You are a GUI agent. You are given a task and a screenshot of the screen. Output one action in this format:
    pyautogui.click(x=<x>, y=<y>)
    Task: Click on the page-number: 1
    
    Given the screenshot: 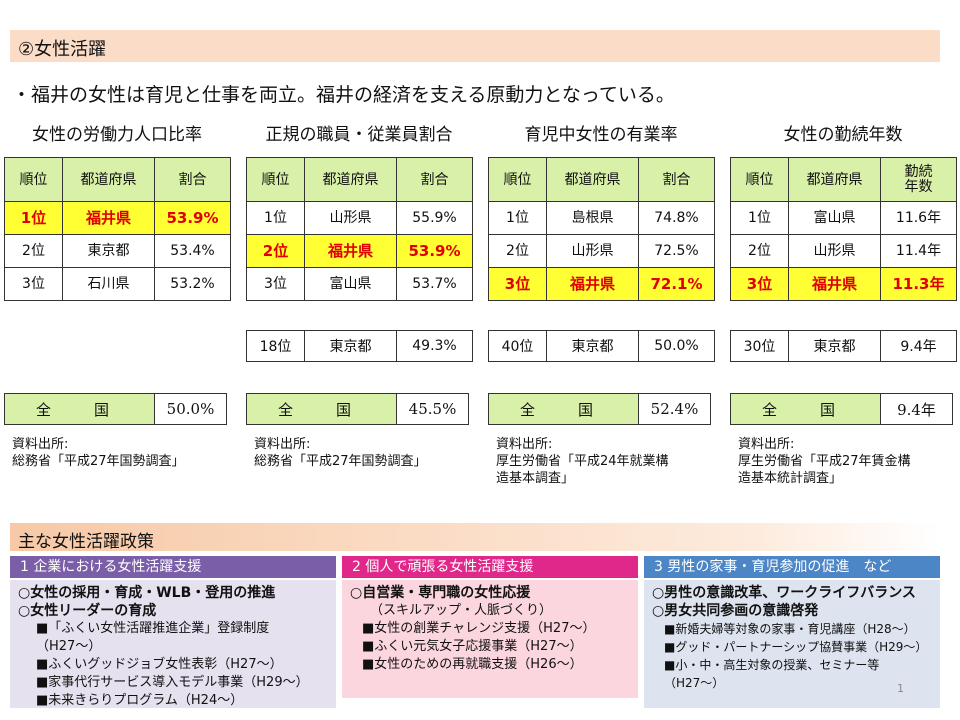 What is the action you would take?
    pyautogui.click(x=900, y=688)
    